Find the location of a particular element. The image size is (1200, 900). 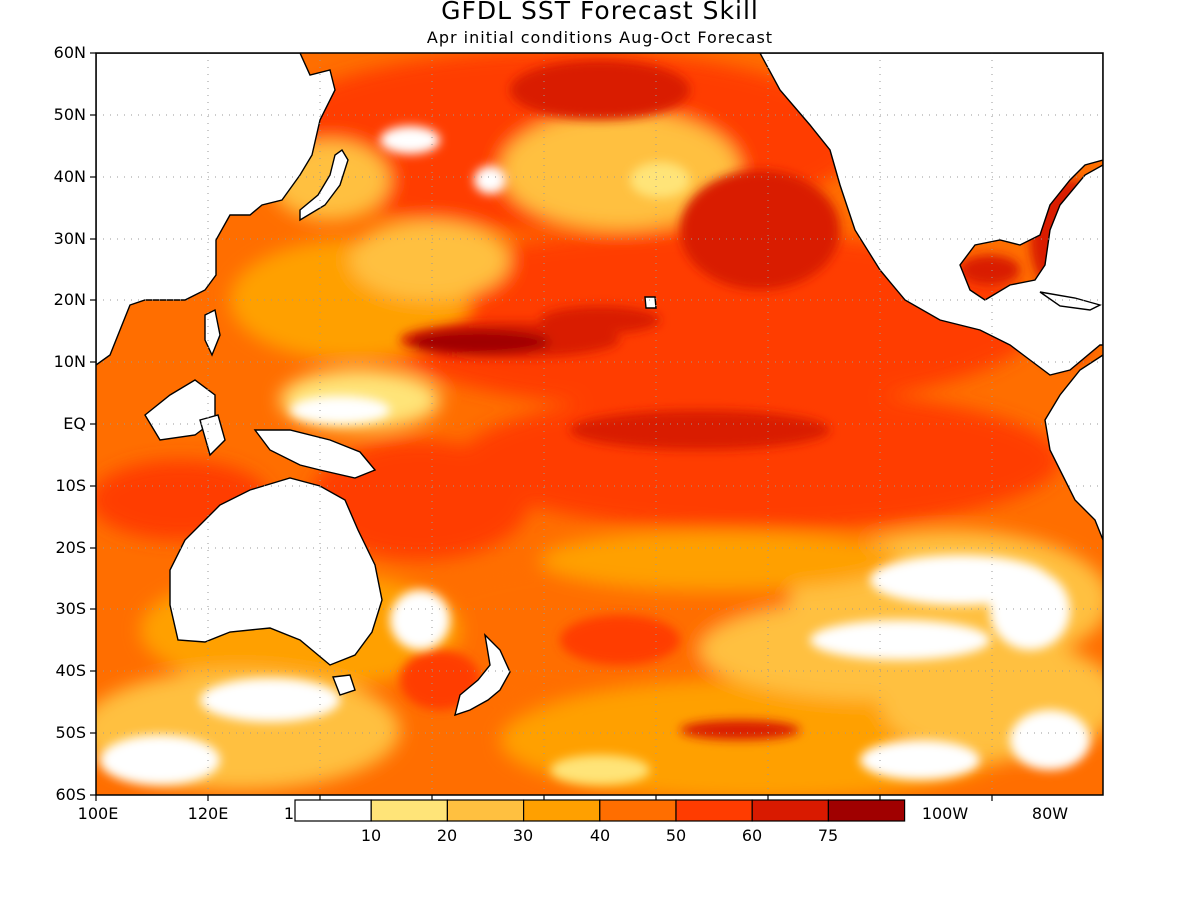

legend-label: 10 is located at coordinates (371, 835).